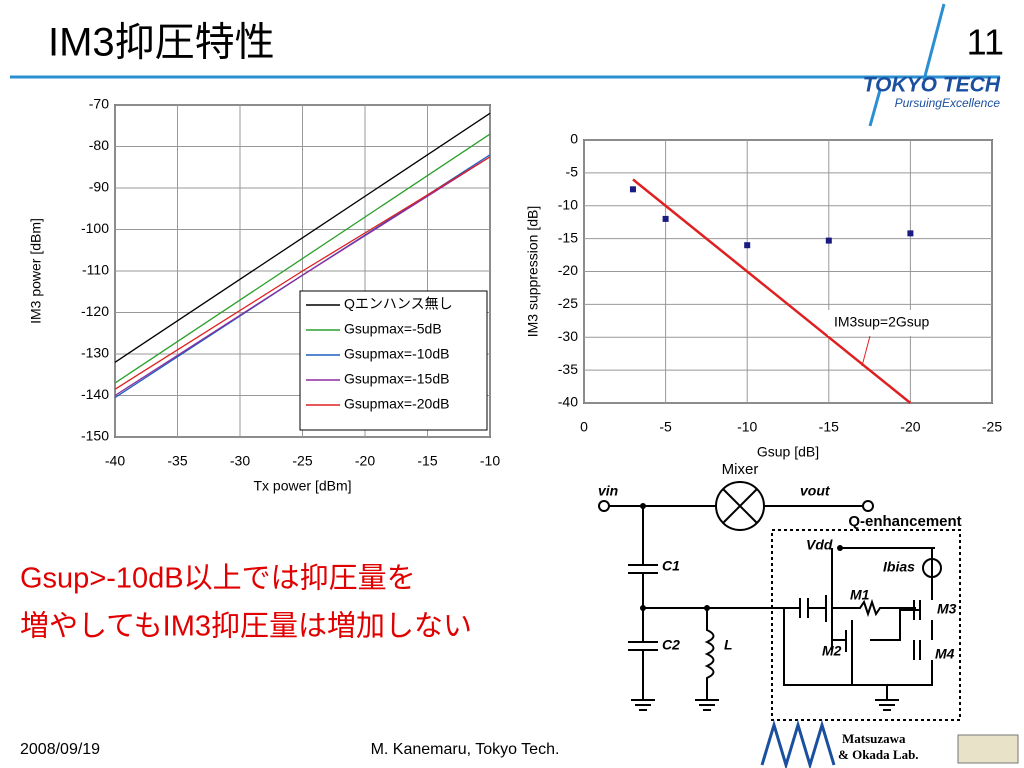 This screenshot has width=1024, height=768. What do you see at coordinates (945, 654) in the screenshot?
I see `m4-label: M4` at bounding box center [945, 654].